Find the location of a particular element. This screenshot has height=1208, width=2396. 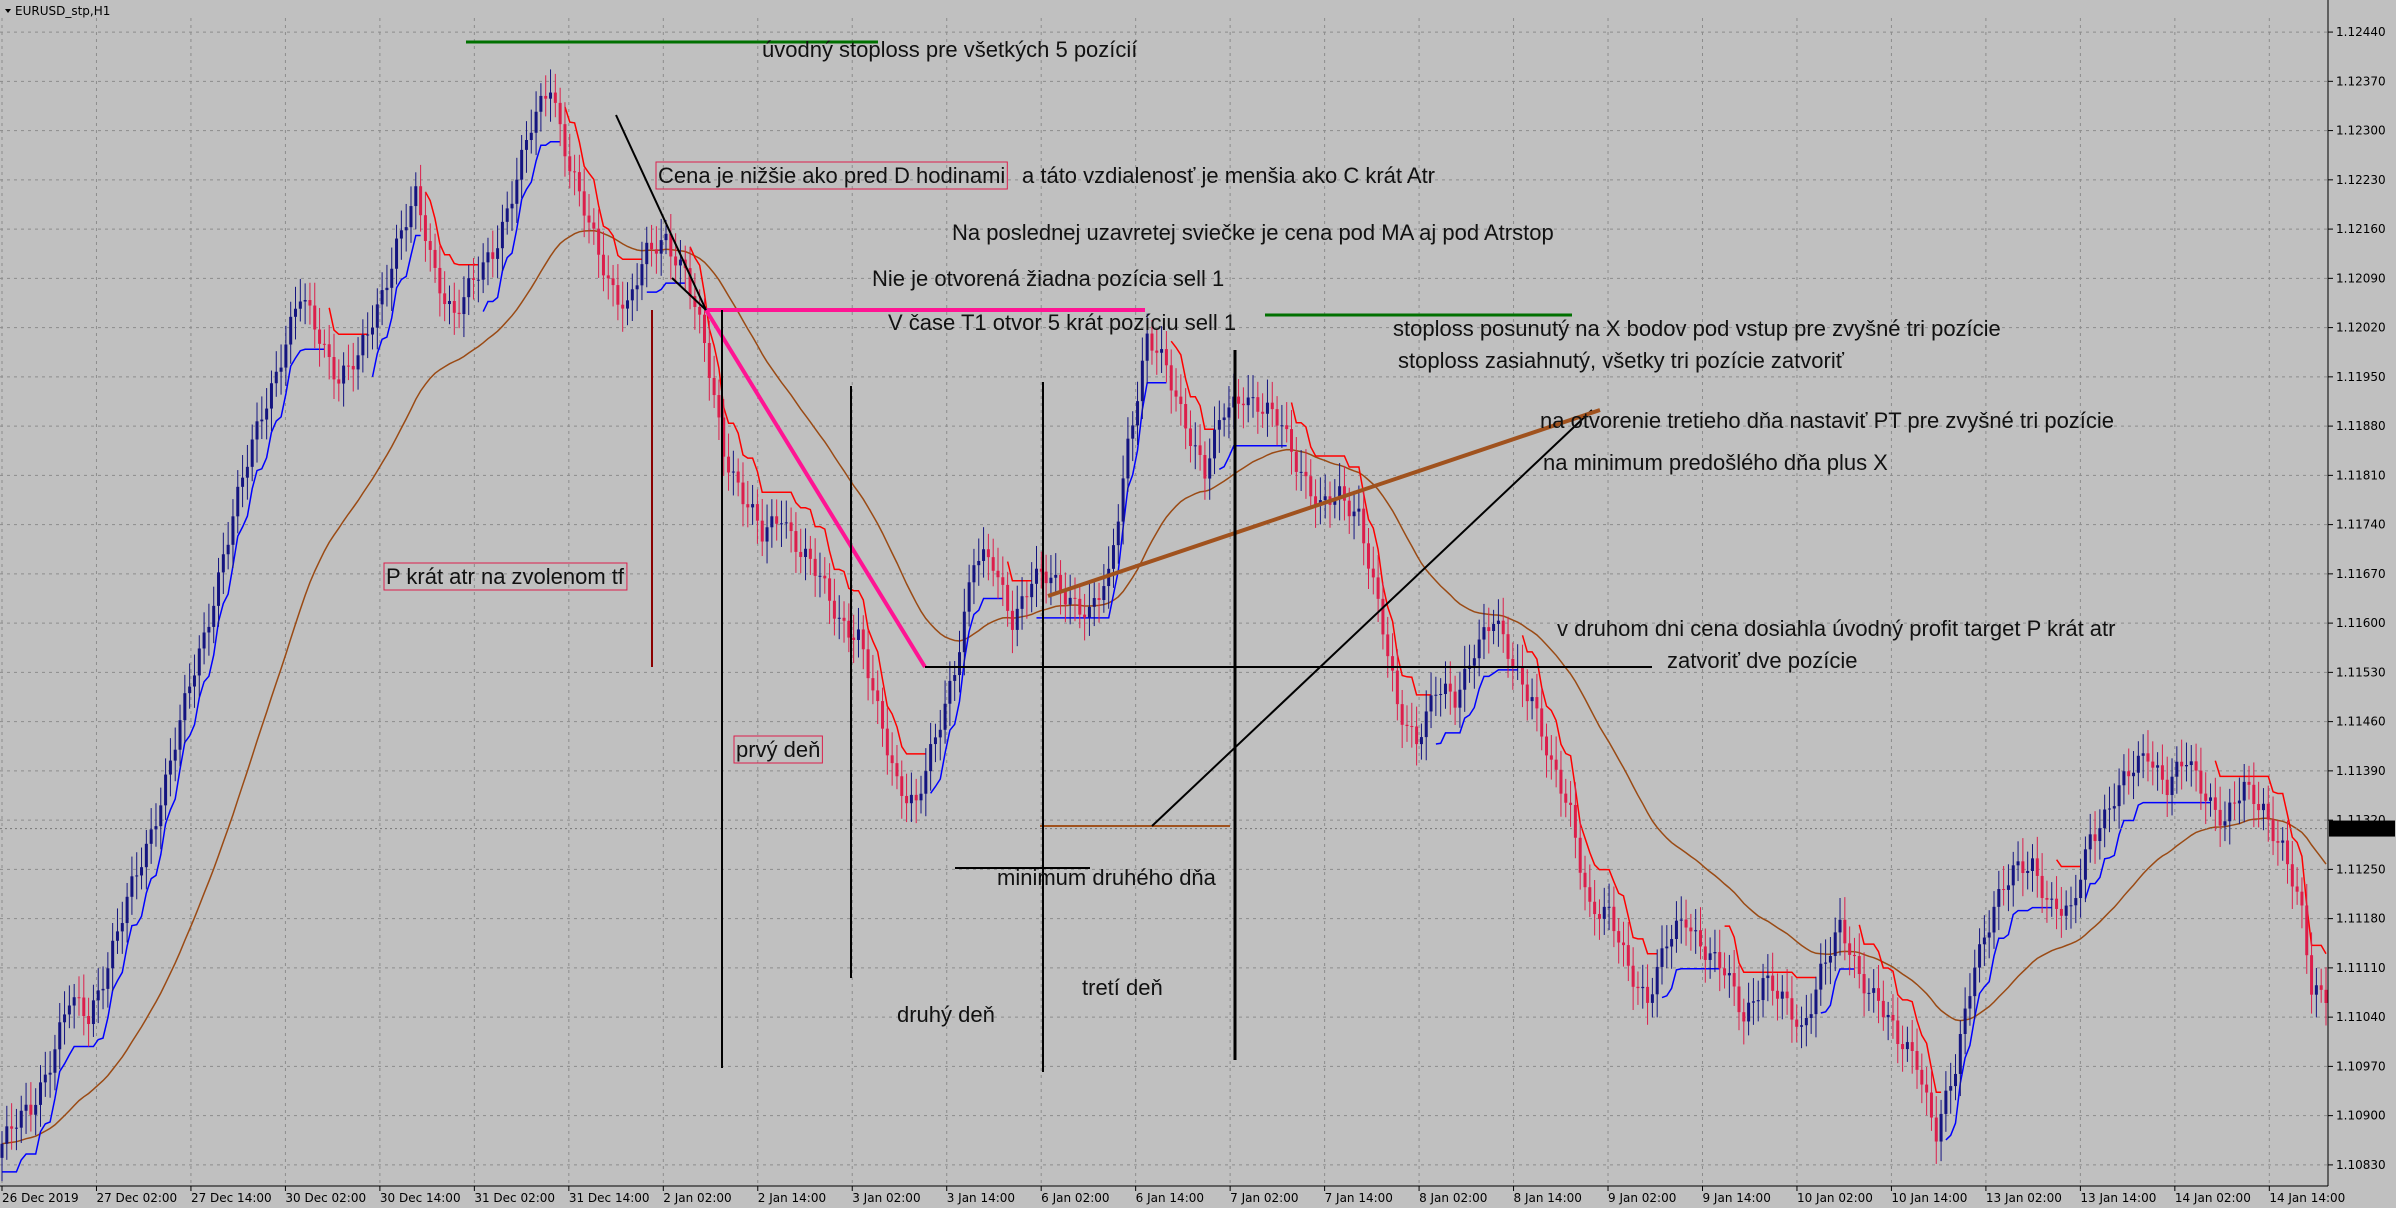

x-tick-label: 8 Jan 02:00 is located at coordinates (1453, 1198).